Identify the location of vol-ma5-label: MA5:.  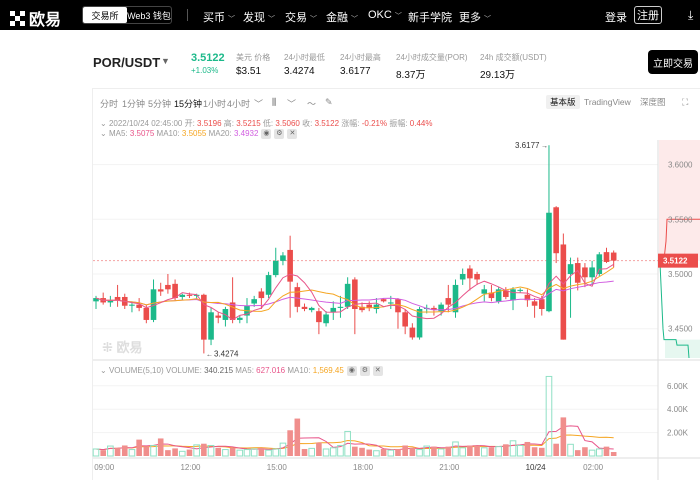
(244, 371).